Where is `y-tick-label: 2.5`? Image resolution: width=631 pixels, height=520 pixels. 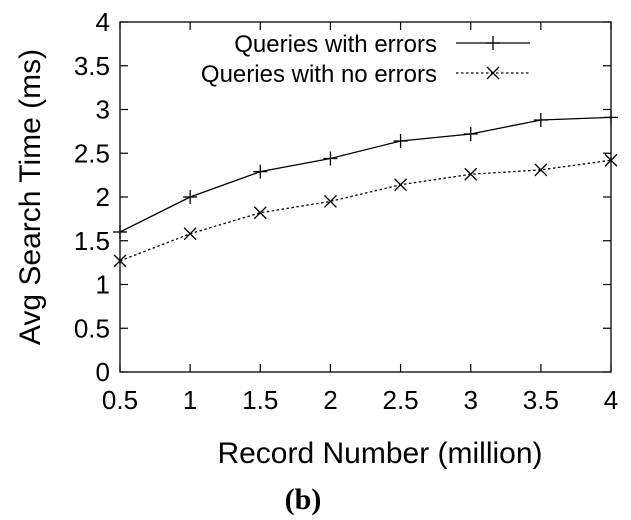
y-tick-label: 2.5 is located at coordinates (92, 153).